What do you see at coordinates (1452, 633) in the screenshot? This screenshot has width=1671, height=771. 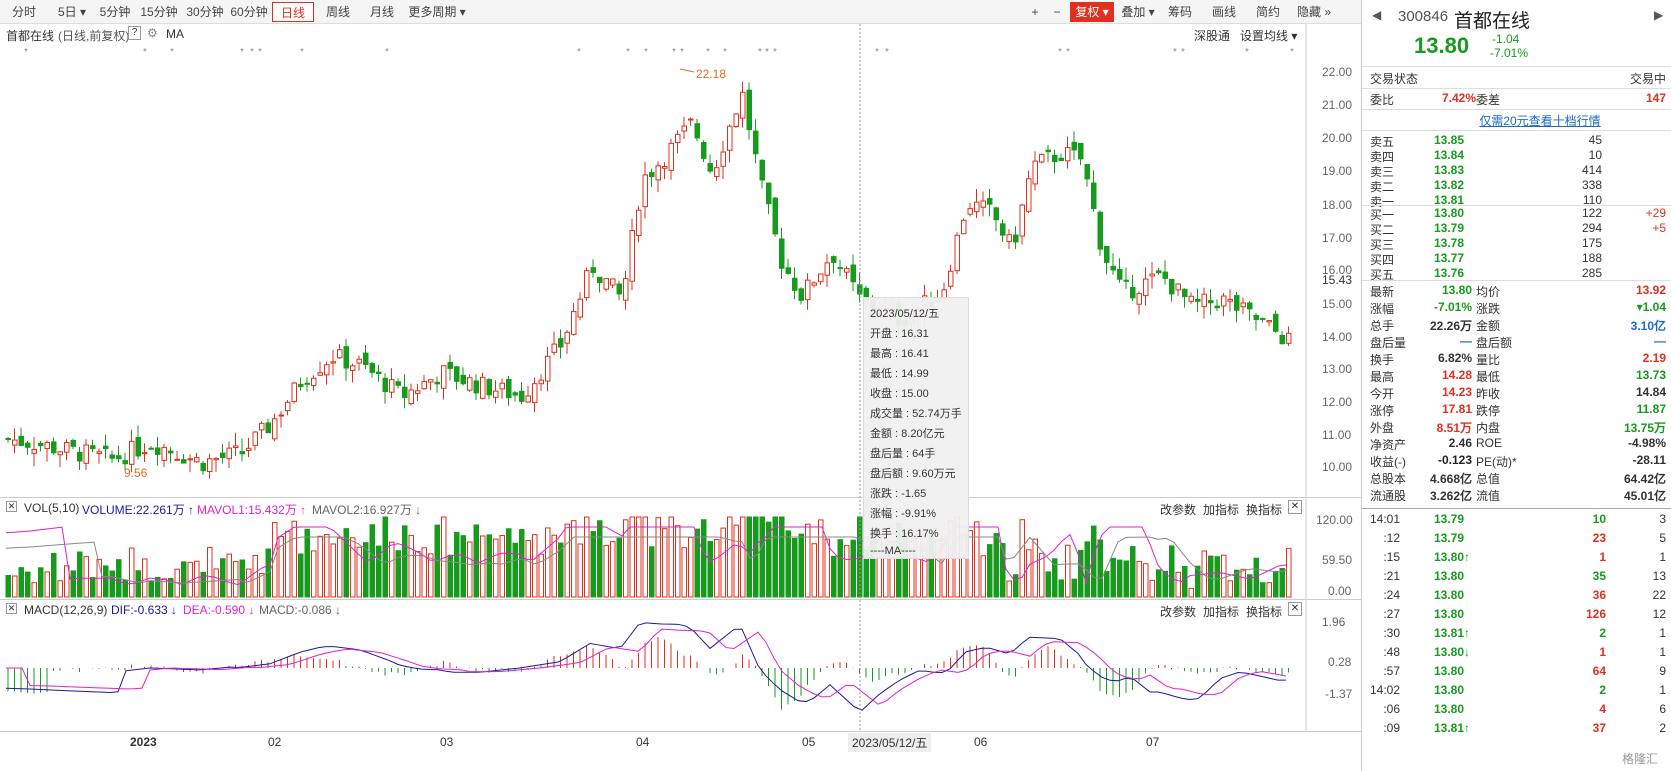 I see `tick-price: 13.81↑` at bounding box center [1452, 633].